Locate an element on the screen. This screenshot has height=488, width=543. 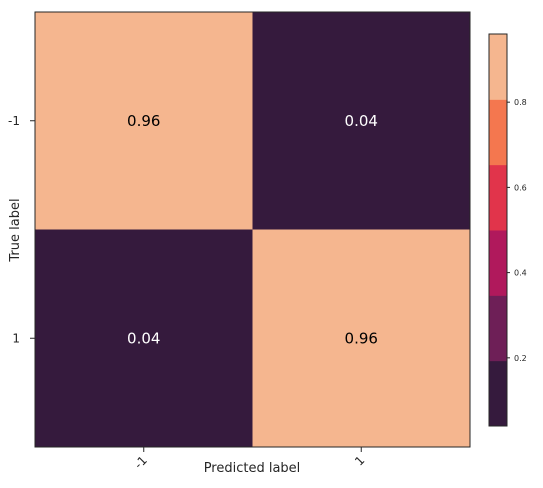
colorbar-frame is located at coordinates (498, 230).